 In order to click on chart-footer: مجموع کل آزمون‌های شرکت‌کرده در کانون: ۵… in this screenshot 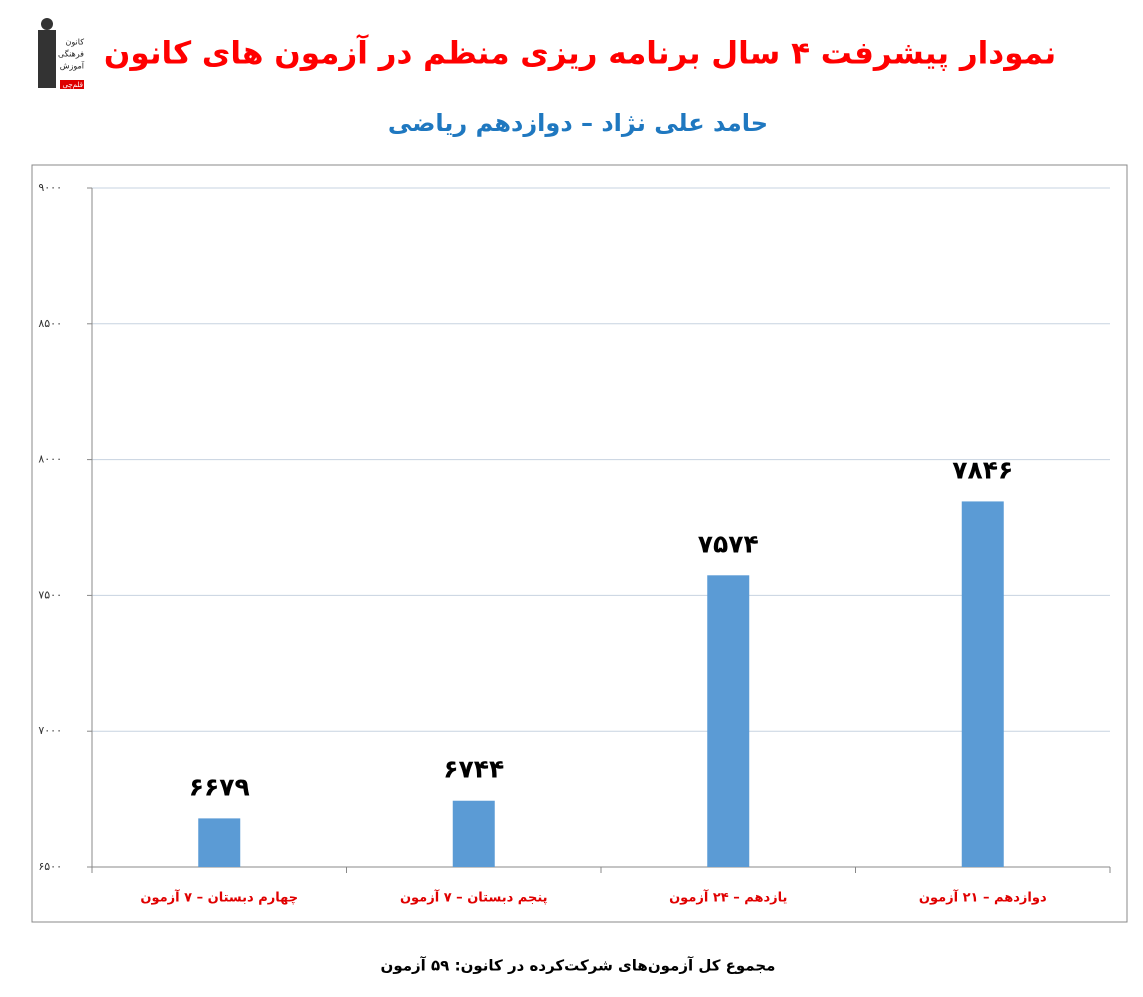, I will do `click(578, 966)`.